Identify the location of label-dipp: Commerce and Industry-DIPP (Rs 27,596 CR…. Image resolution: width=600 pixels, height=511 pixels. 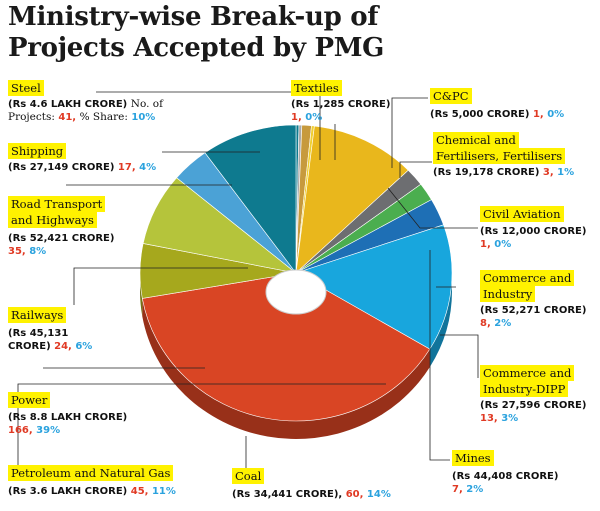
(539, 395).